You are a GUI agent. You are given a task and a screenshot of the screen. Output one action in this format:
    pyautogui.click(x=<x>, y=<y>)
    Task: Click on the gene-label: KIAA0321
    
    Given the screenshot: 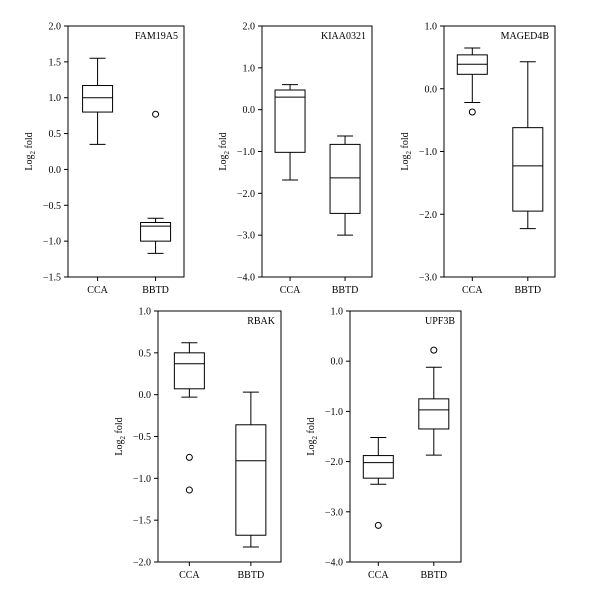 What is the action you would take?
    pyautogui.click(x=343, y=36)
    